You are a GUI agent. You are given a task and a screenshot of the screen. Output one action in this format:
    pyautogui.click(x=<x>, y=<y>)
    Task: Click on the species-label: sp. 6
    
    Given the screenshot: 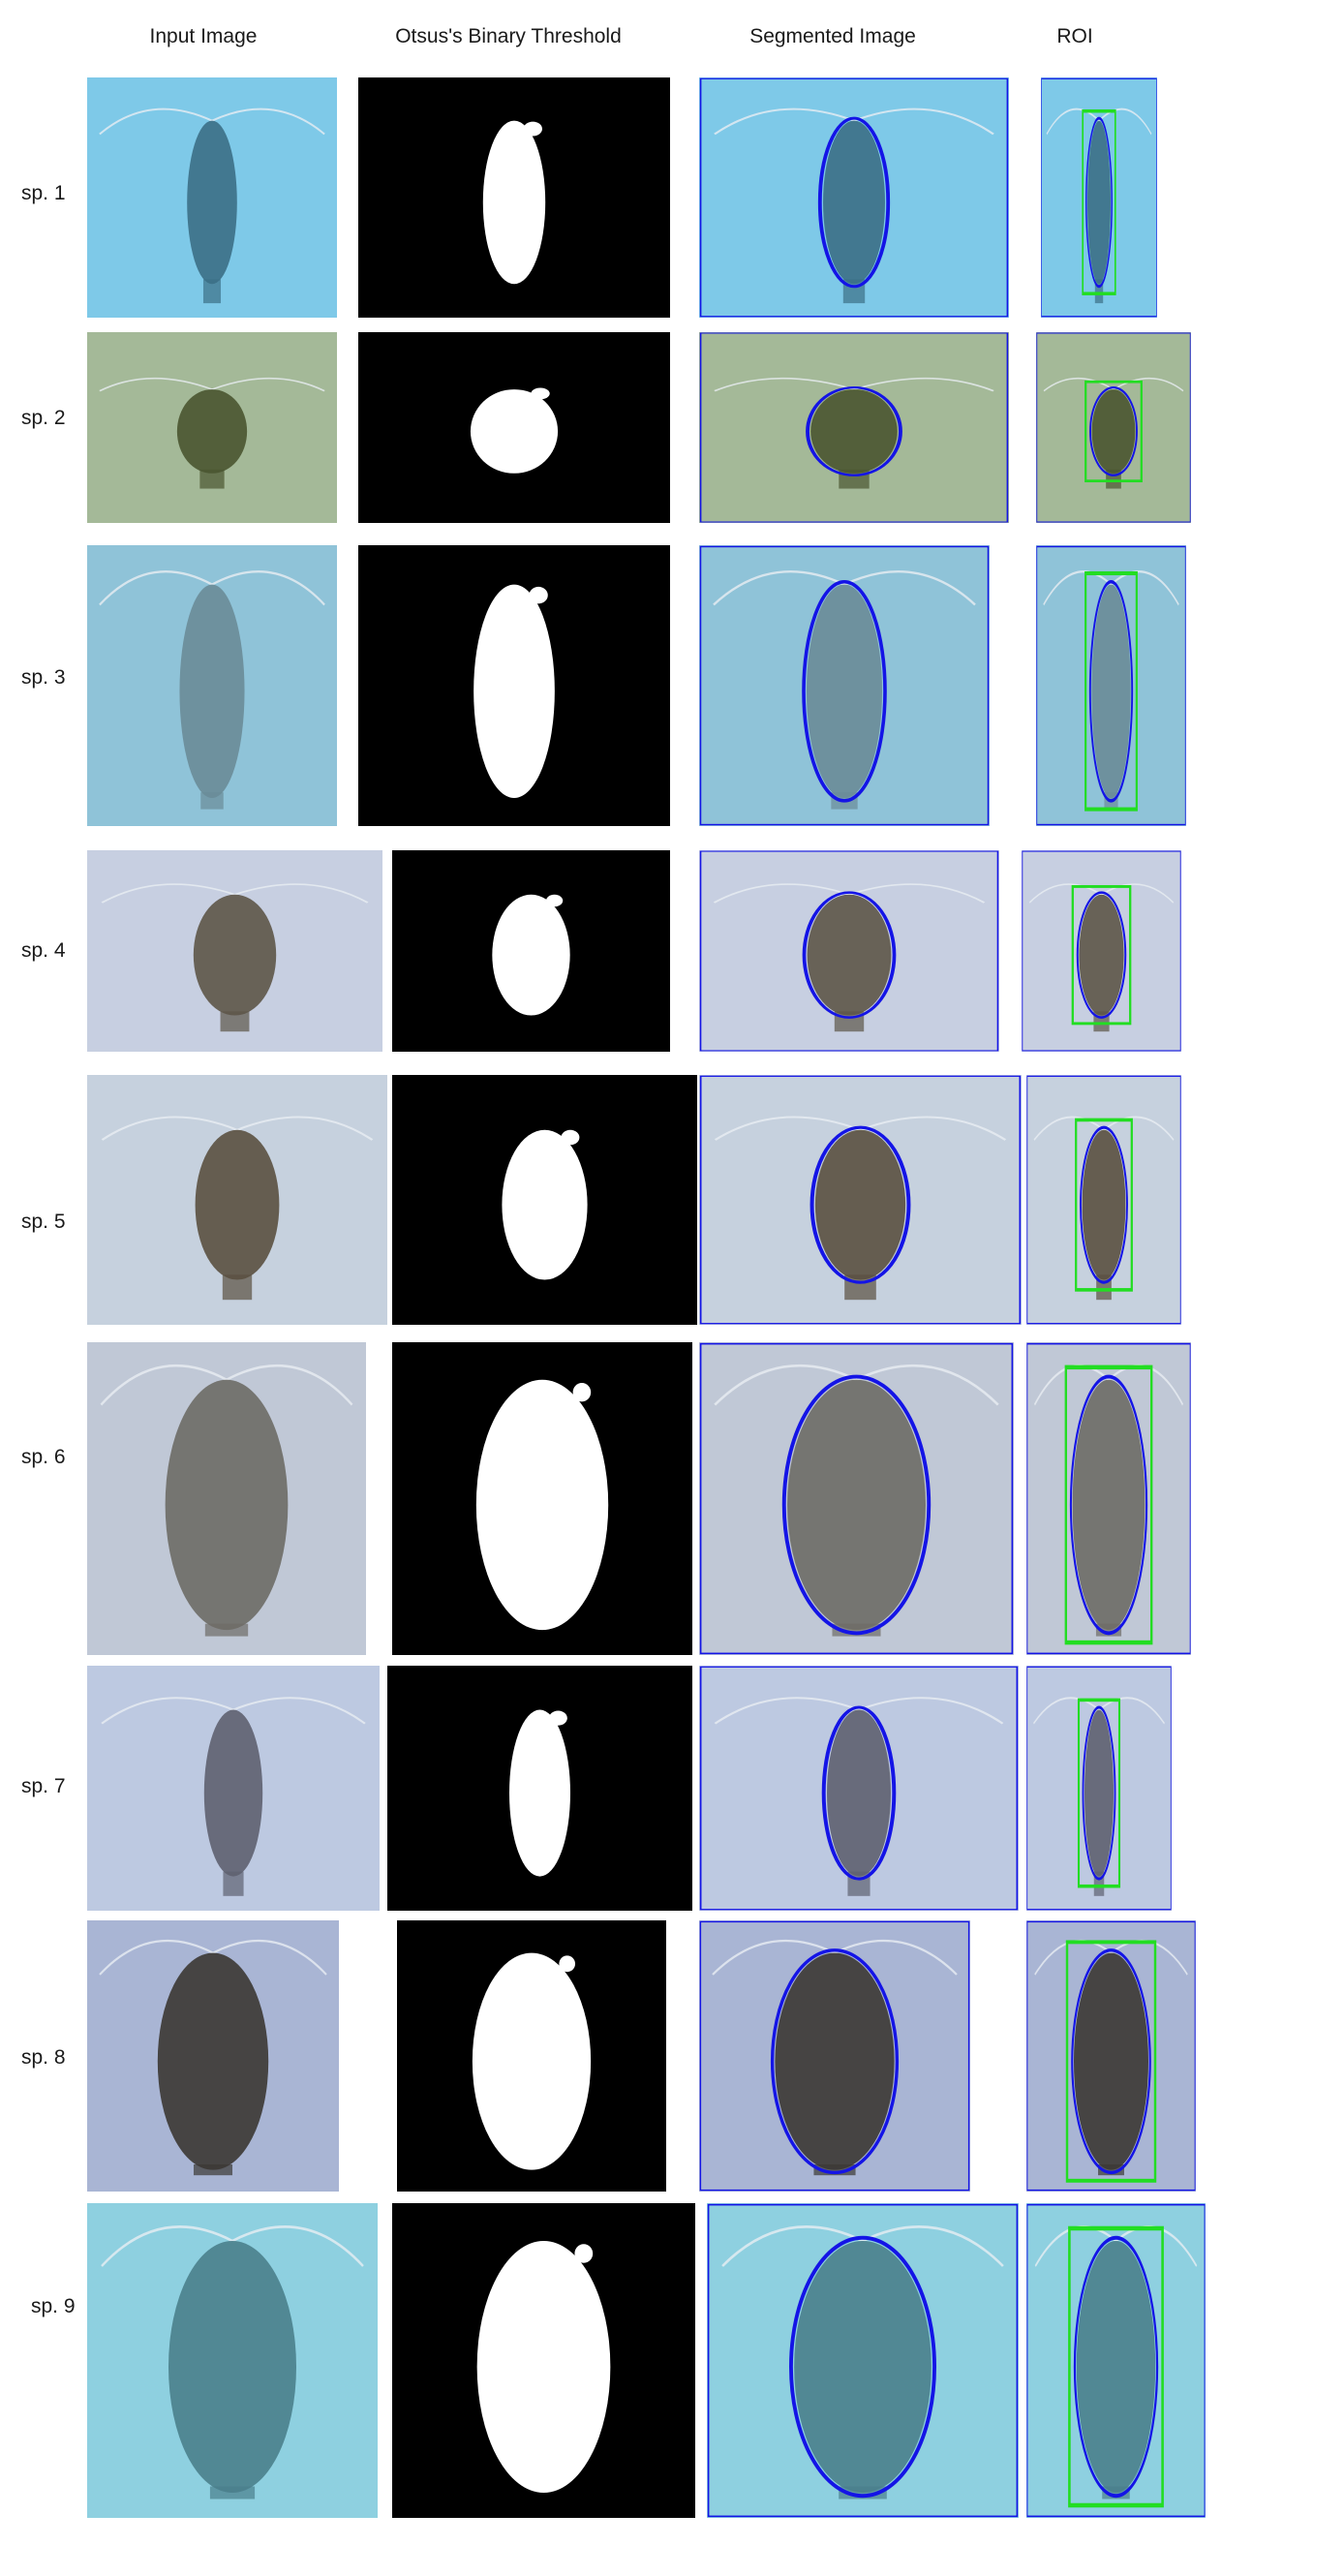 What is the action you would take?
    pyautogui.click(x=43, y=1457)
    